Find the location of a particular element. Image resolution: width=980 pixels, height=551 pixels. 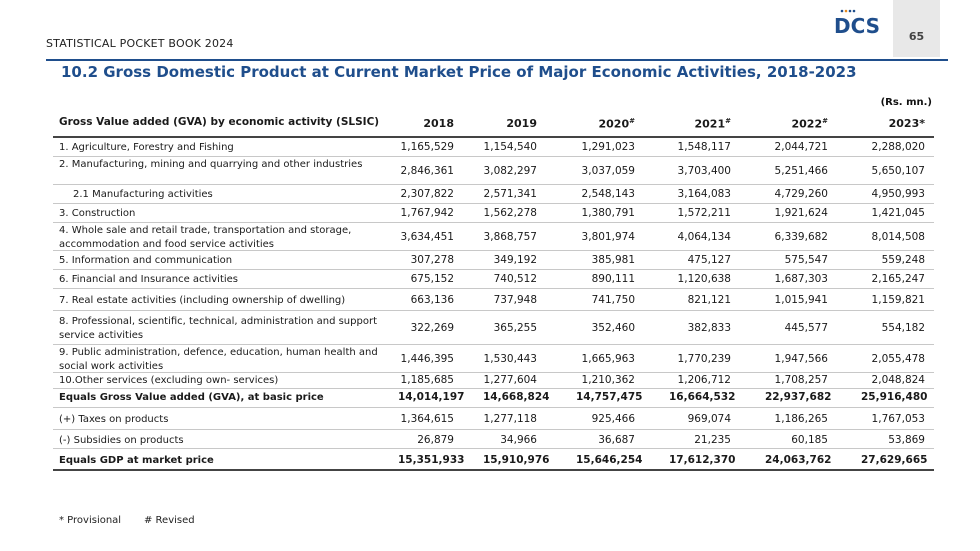

header-year-1: 2019 is located at coordinates (510, 123).